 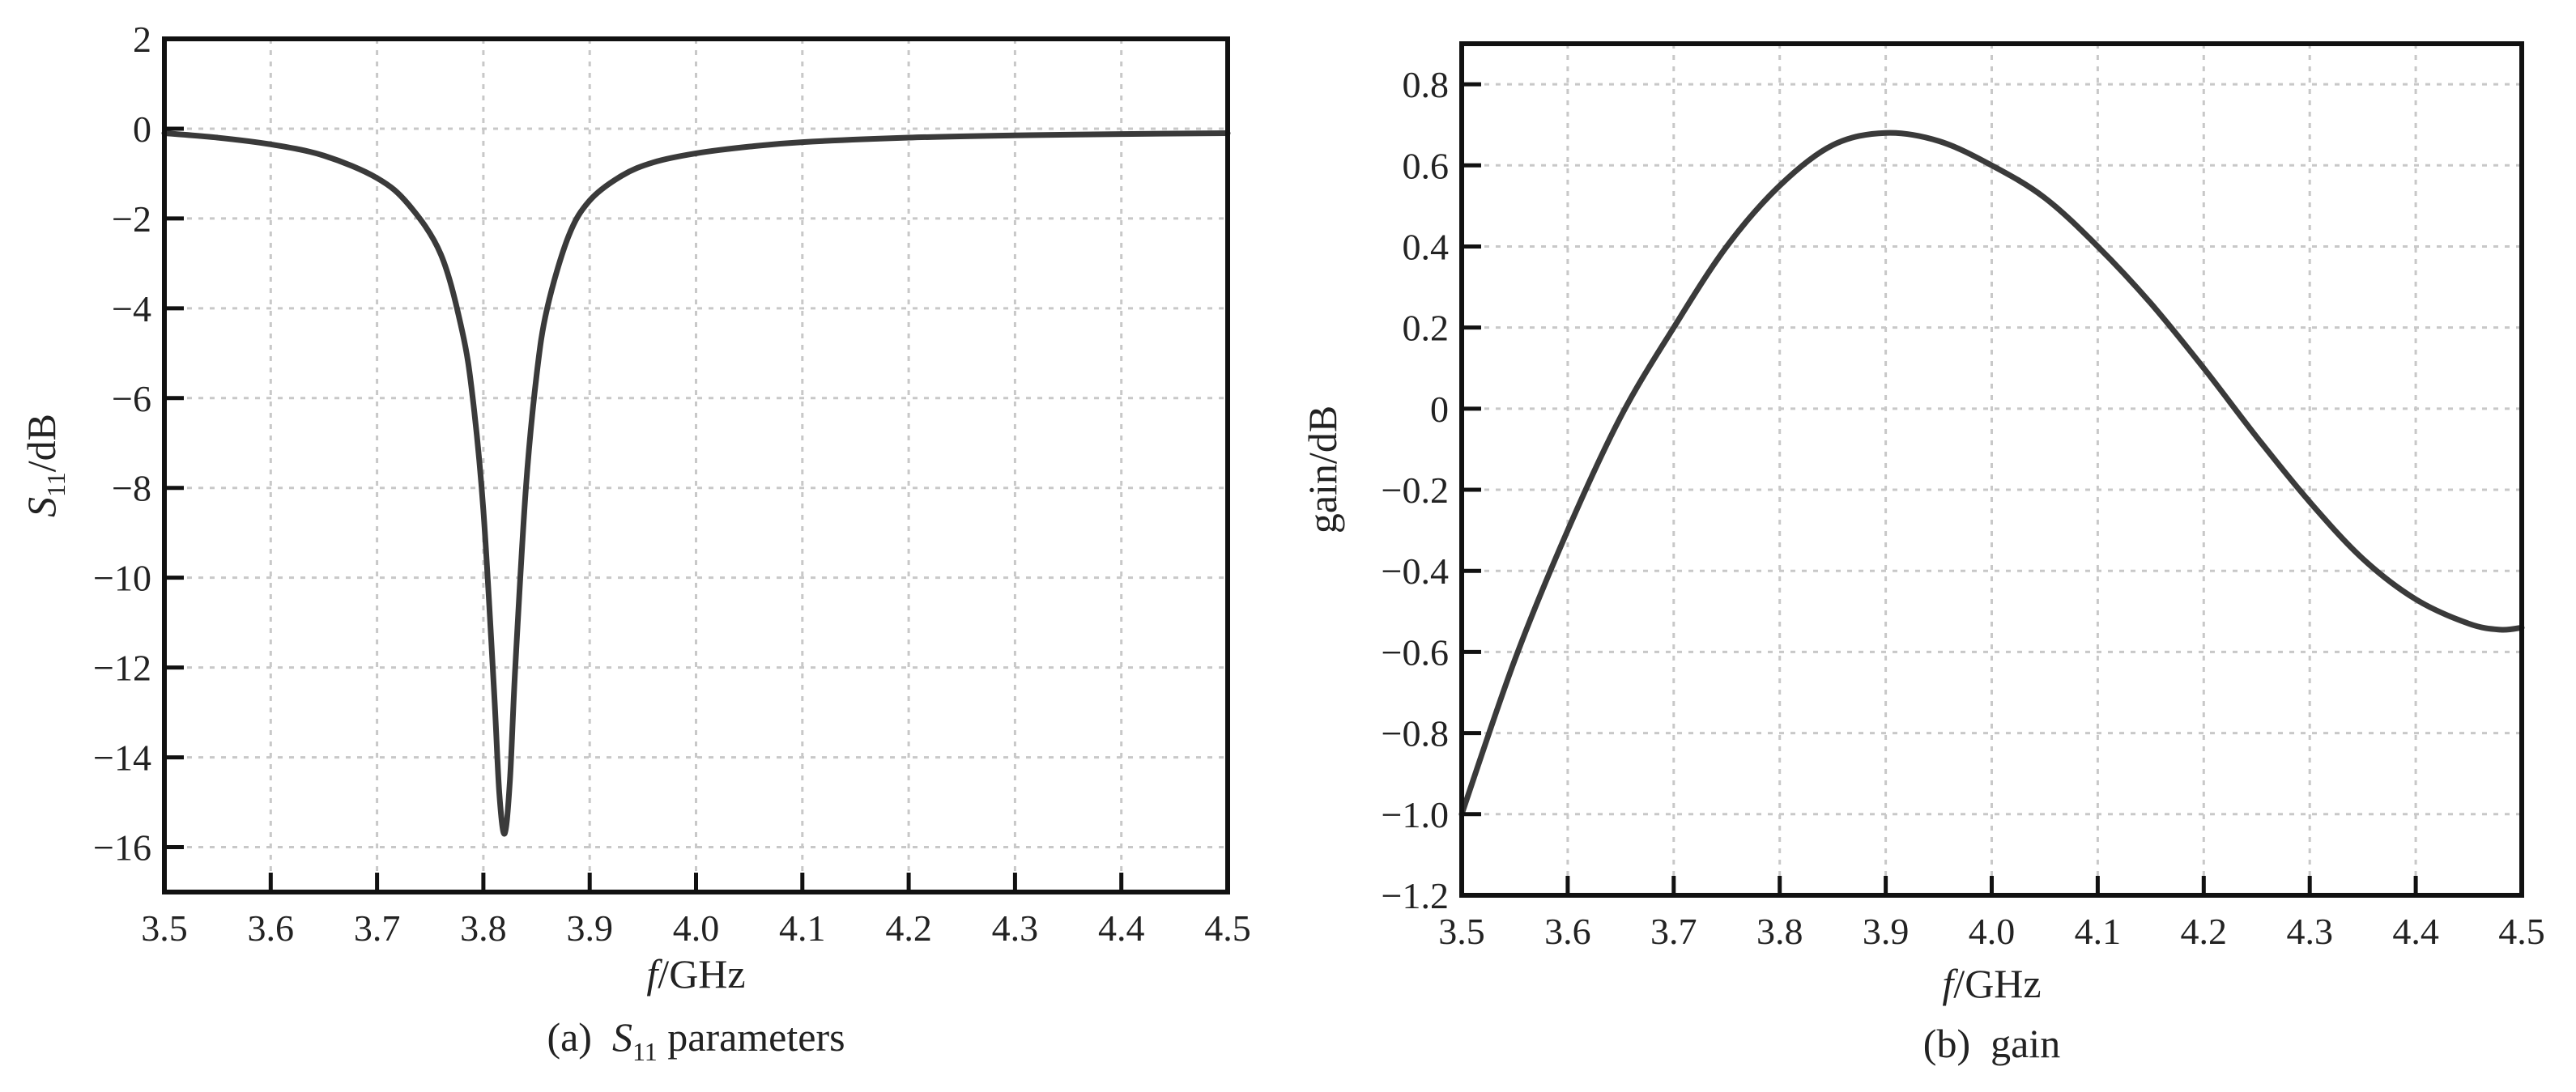 I want to click on caption-prefix: (b), so click(x=1957, y=1044).